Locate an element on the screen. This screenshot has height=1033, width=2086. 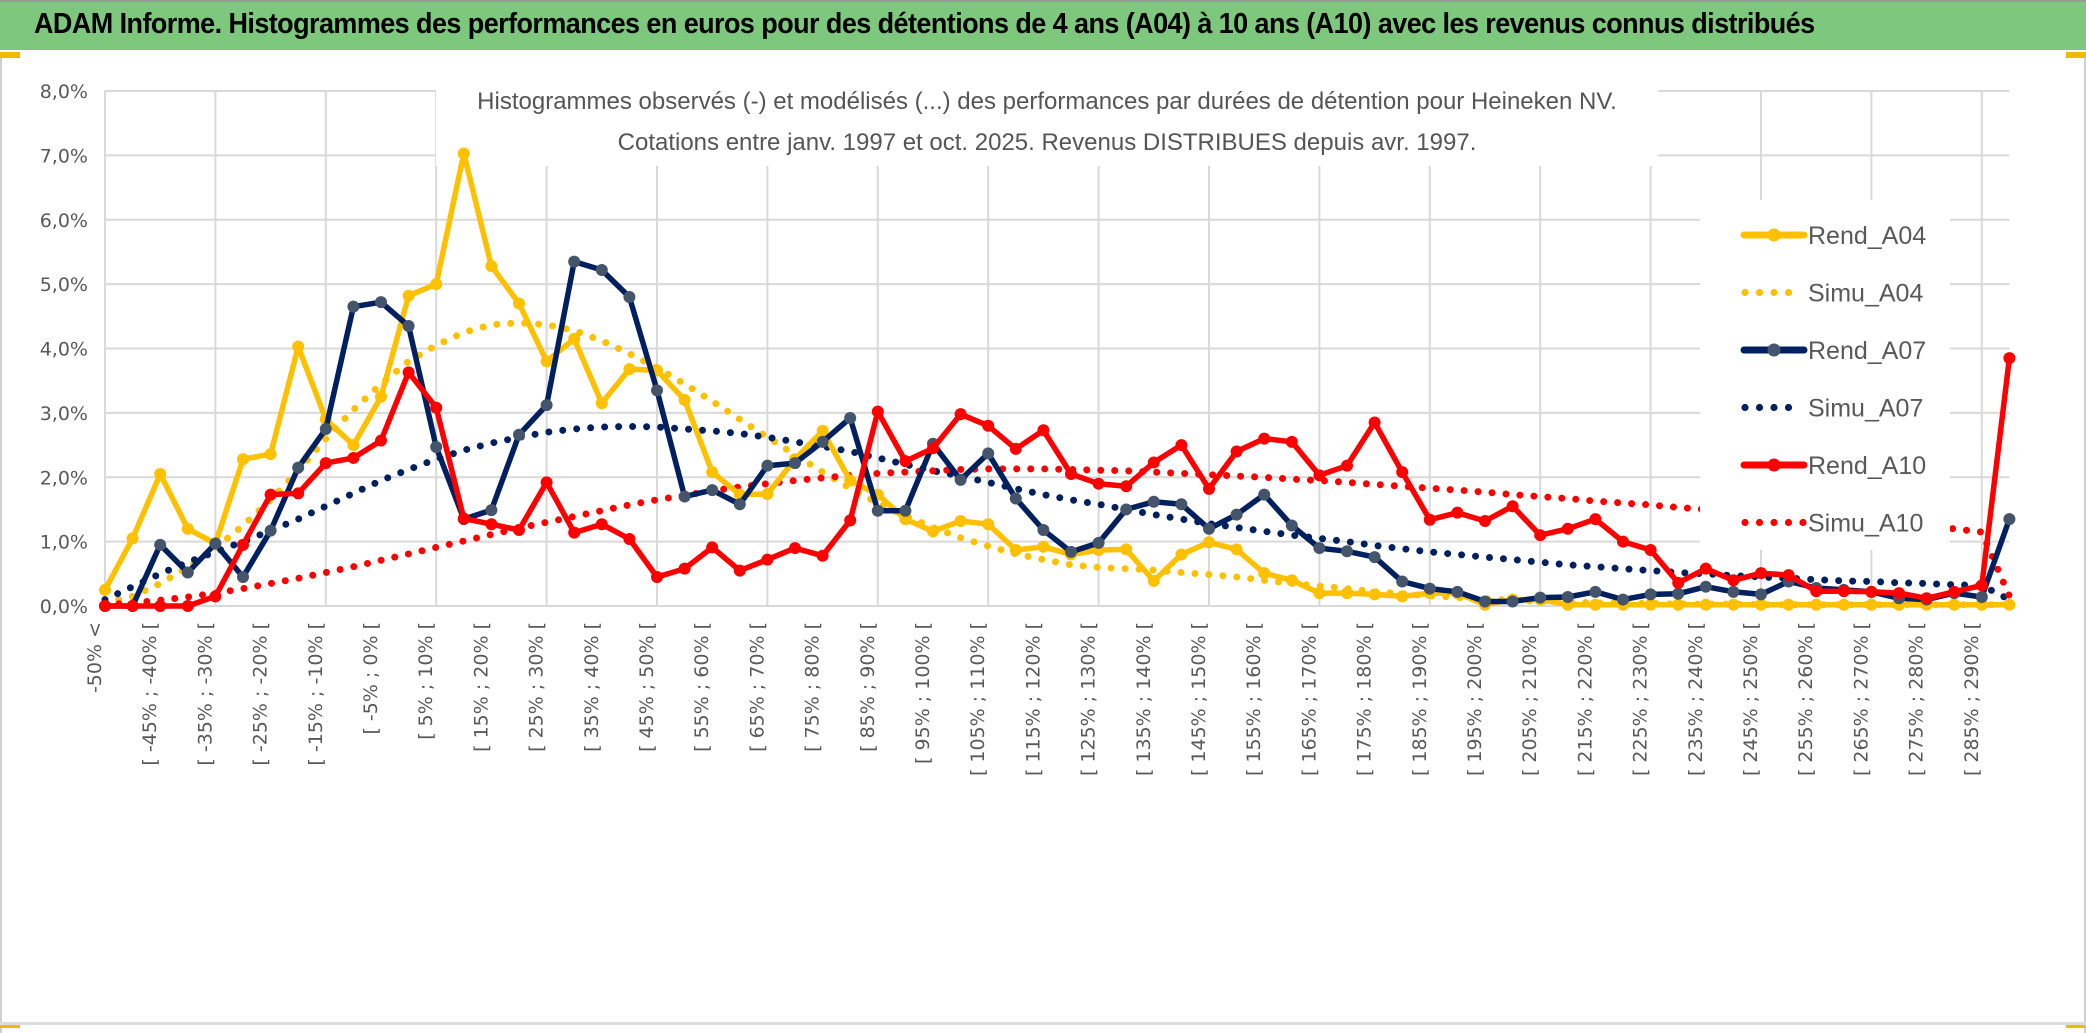
y-tick-label: 6,0% is located at coordinates (64, 221).